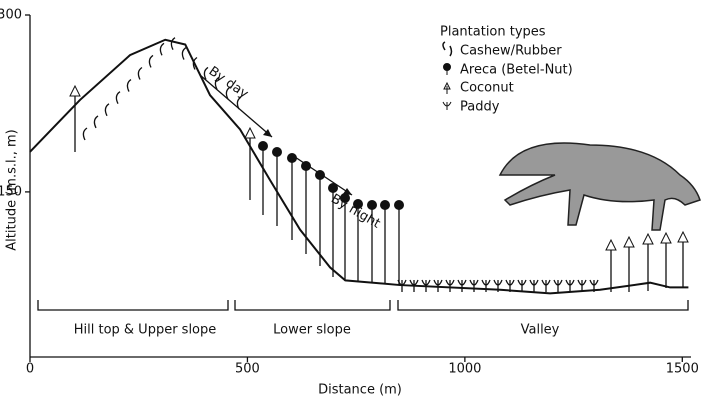  I want to click on legend-title: Plantation types, so click(493, 32).